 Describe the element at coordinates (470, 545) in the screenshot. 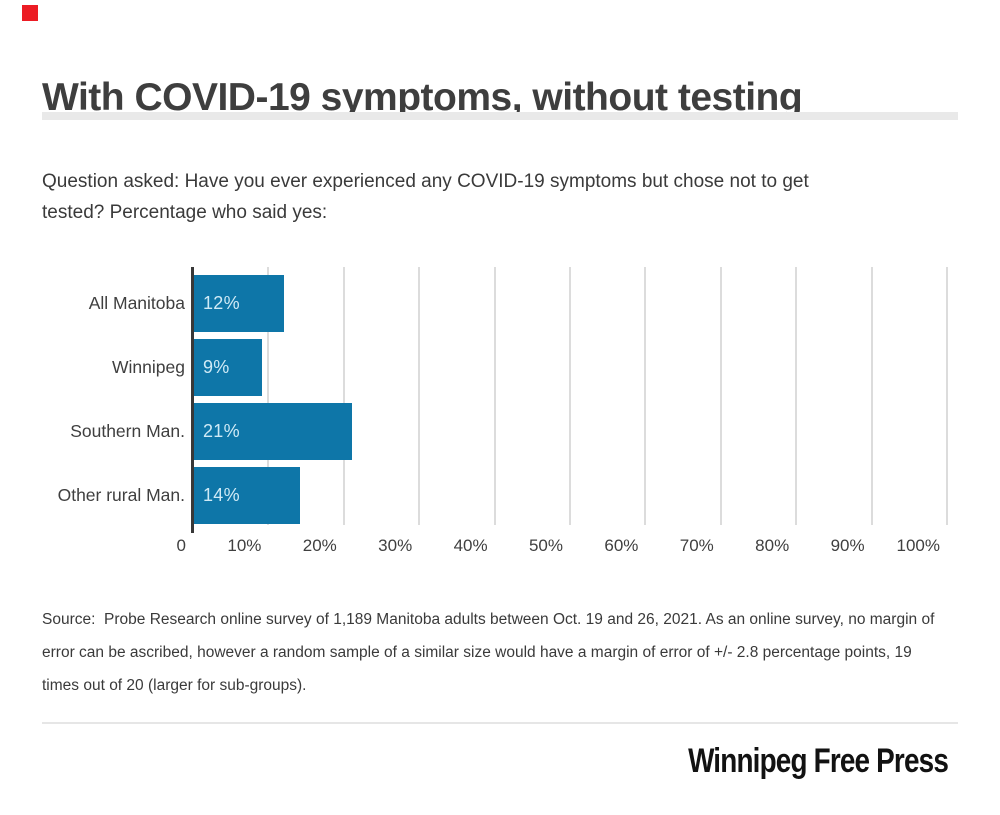

I see `x-tick-label: 40%` at that location.